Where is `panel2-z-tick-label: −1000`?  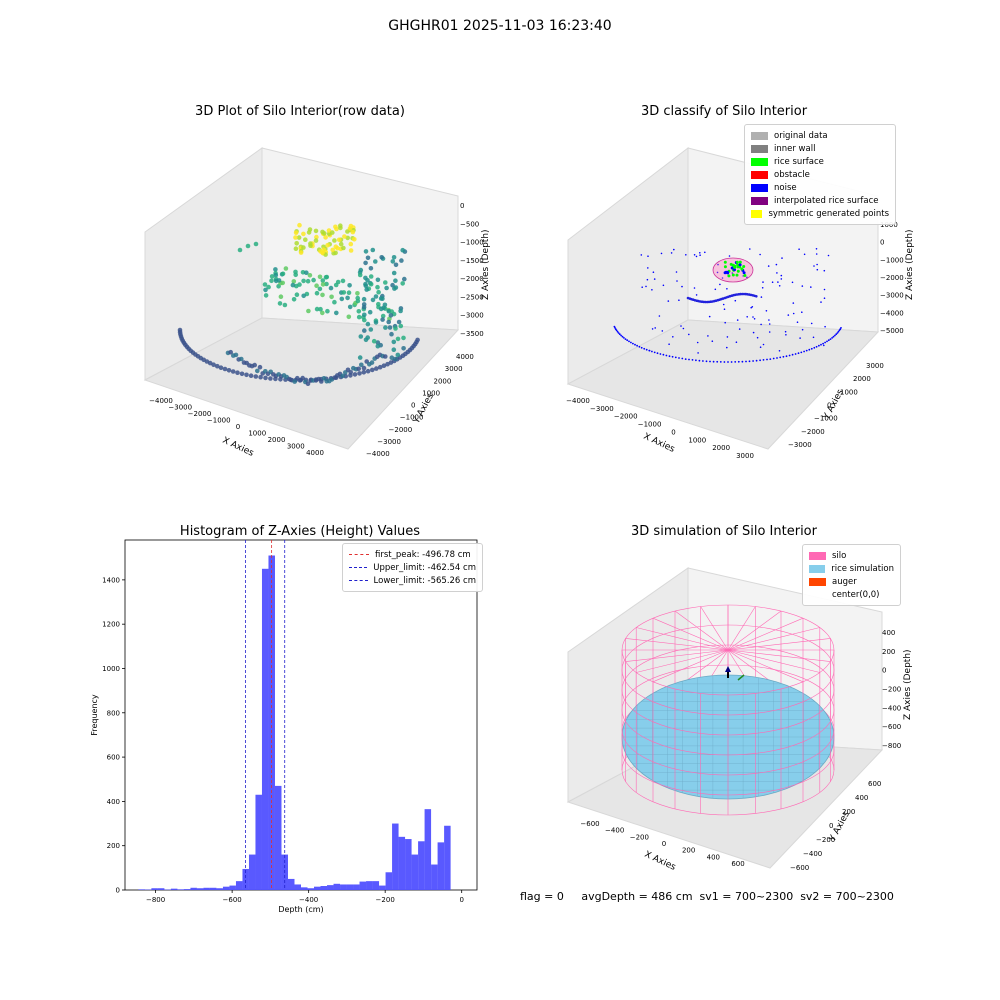
panel2-z-tick-label: −1000 is located at coordinates (892, 260).